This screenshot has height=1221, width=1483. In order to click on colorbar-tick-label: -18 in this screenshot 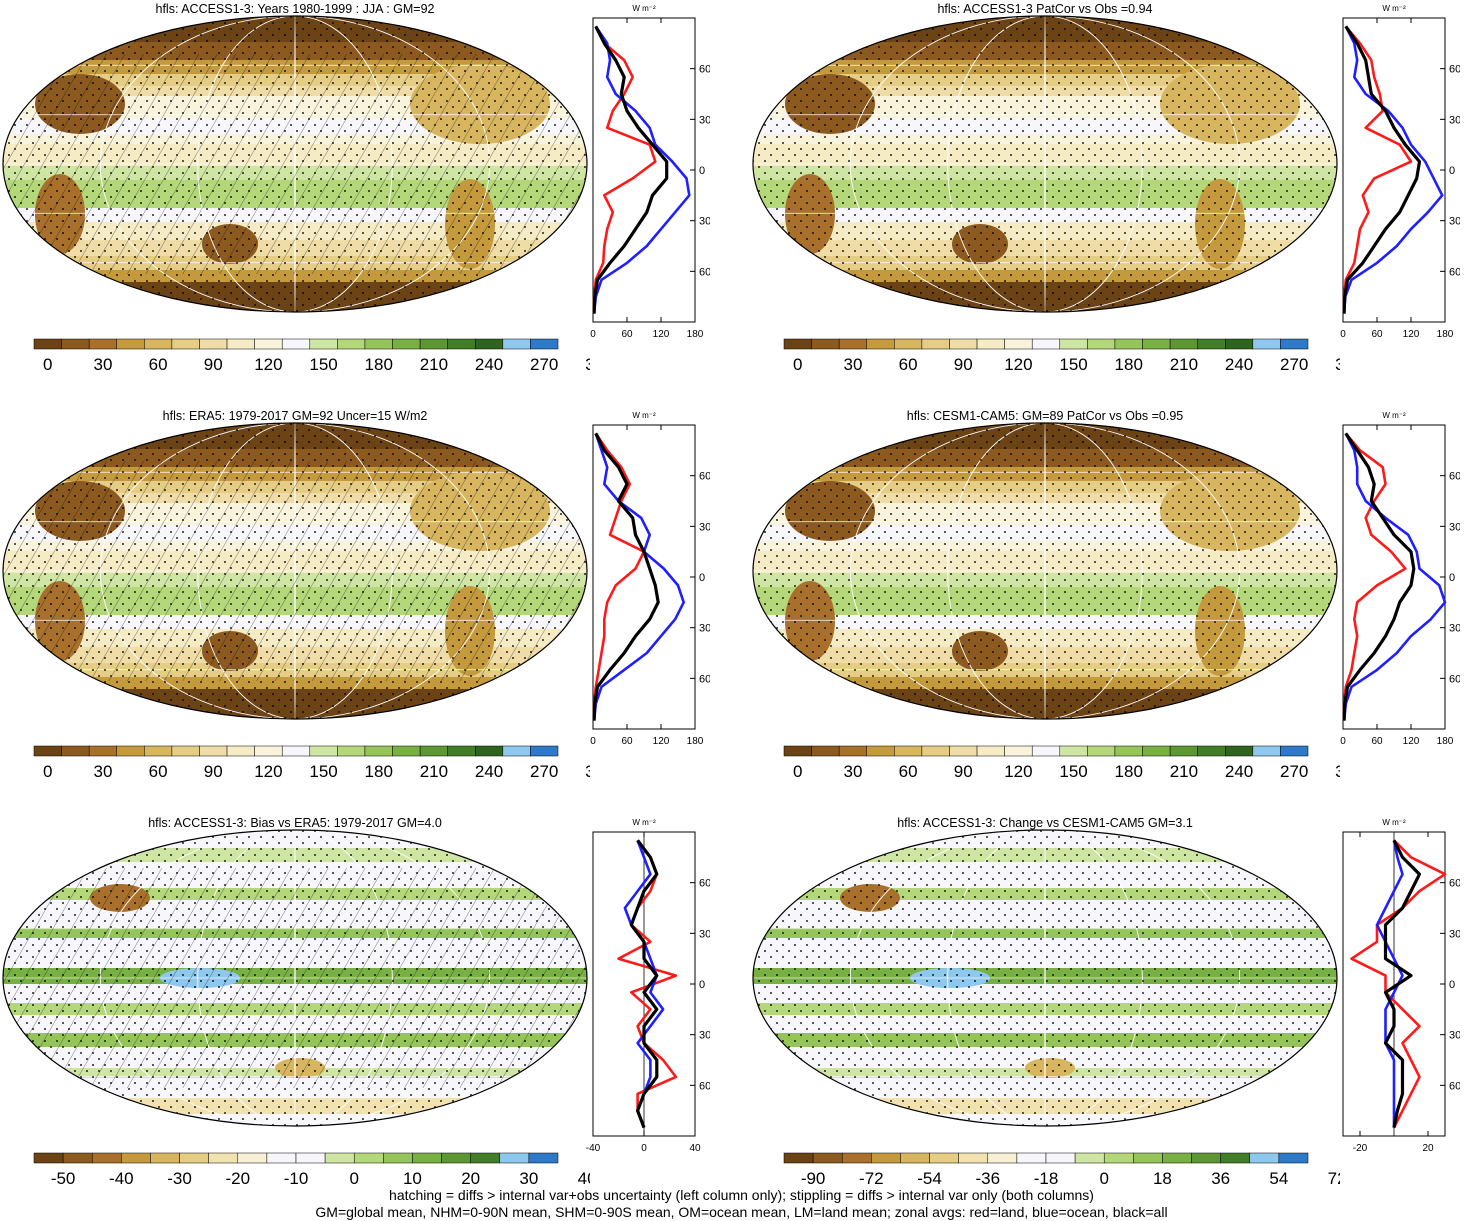, I will do `click(1046, 1178)`.